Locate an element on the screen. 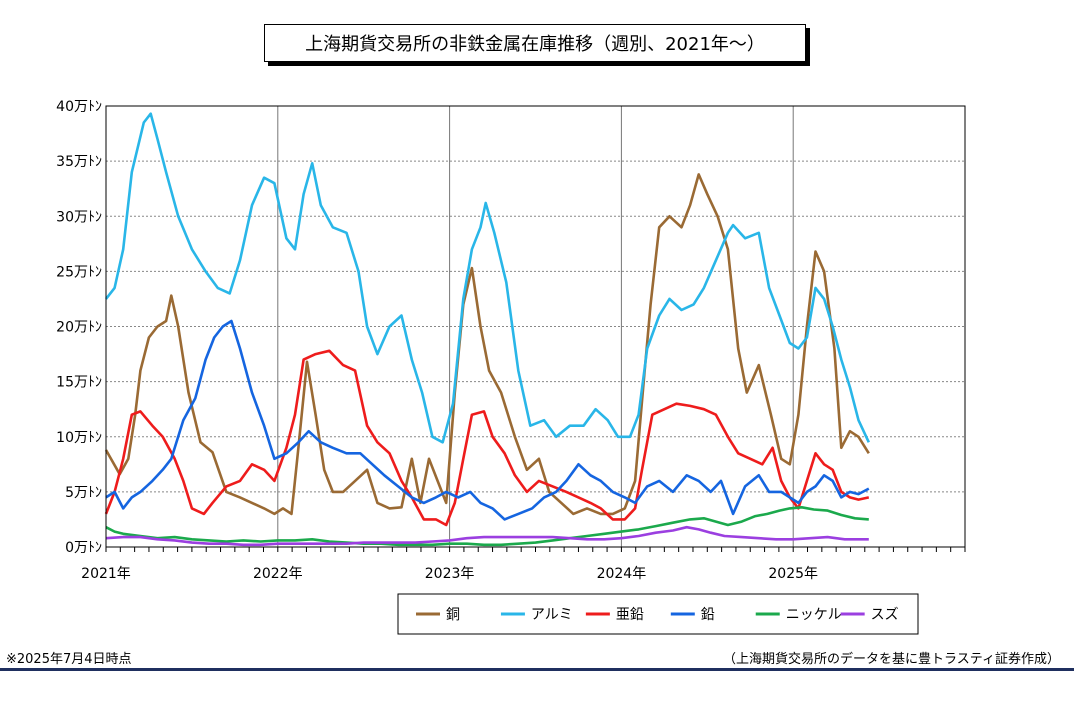  y-tick-label: 25万ﾄﾝ is located at coordinates (79, 272).